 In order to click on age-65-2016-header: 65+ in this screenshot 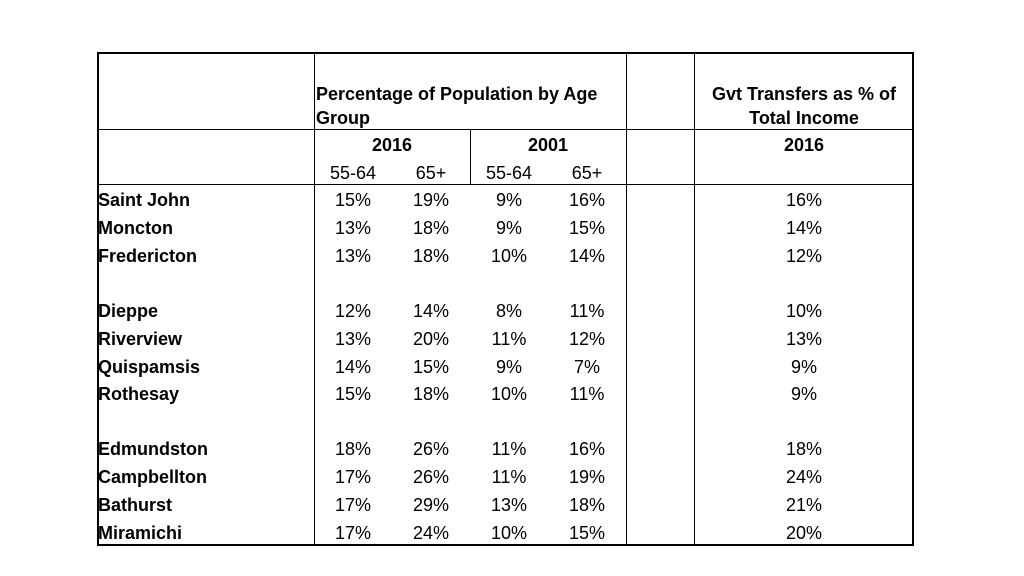, I will do `click(431, 173)`.